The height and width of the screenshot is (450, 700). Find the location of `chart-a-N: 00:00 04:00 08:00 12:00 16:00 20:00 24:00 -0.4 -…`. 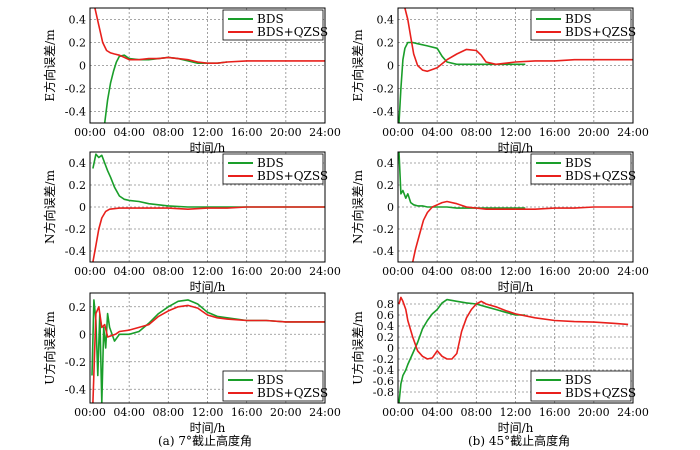

chart-a-N: 00:00 04:00 08:00 12:00 16:00 20:00 24:00 -0.4 -… is located at coordinates (191, 222).